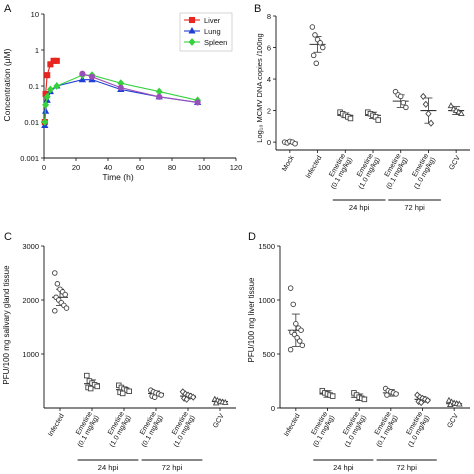  I want to click on panel-d-x-tick-label: Infected, so click(292, 425).